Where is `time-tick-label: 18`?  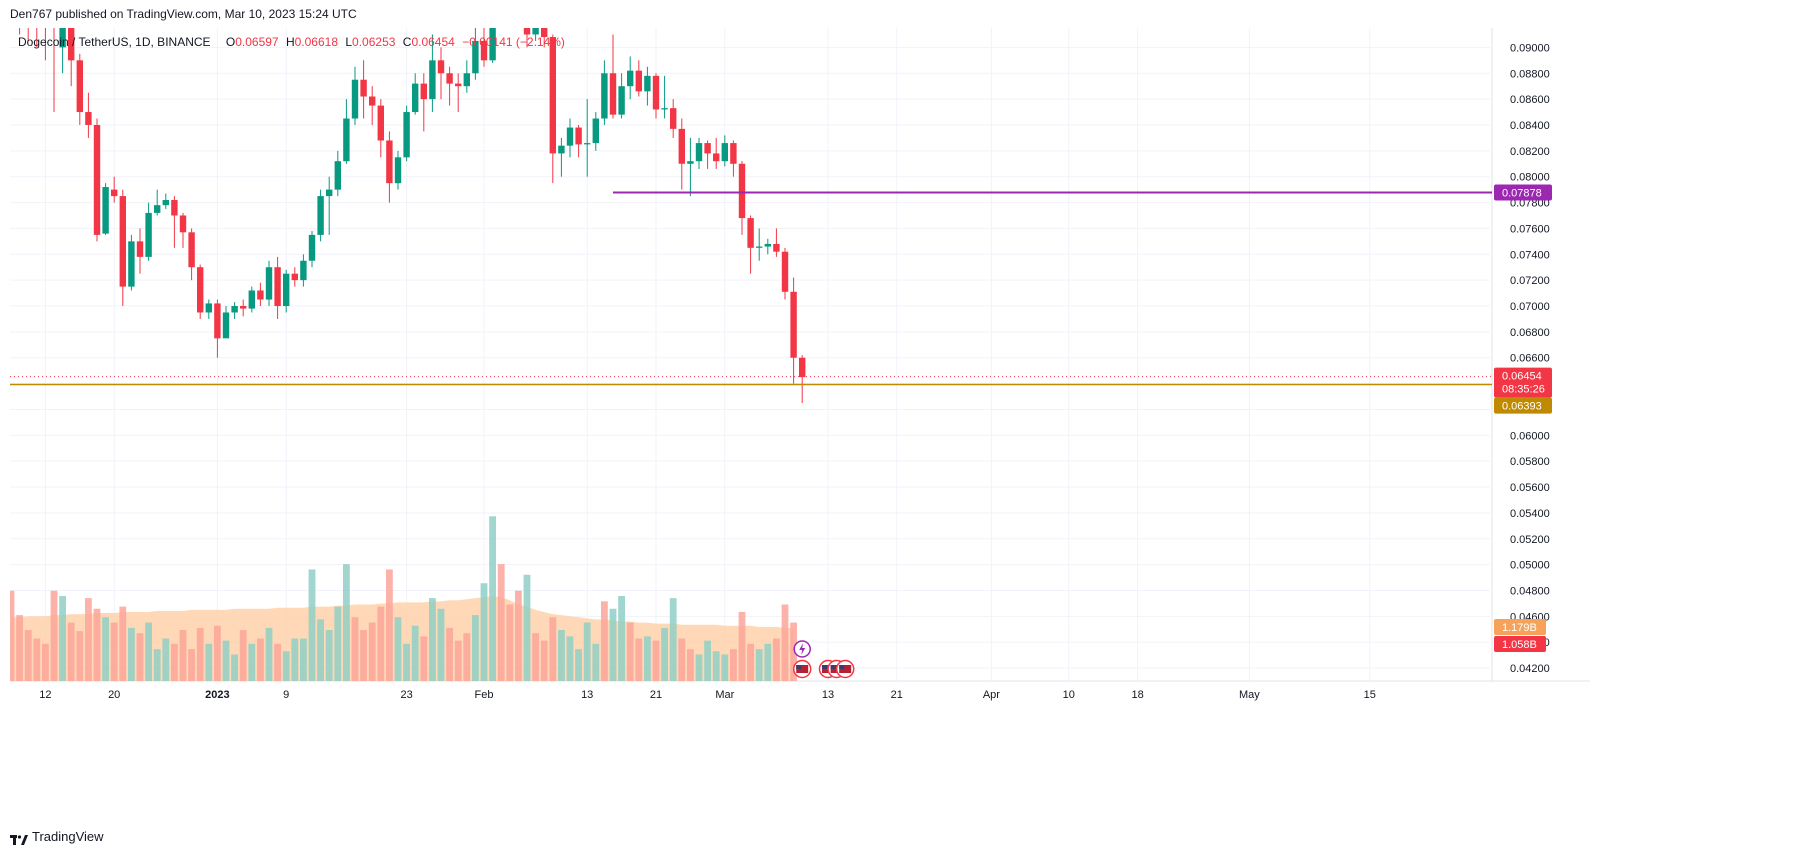
time-tick-label: 18 is located at coordinates (1137, 695).